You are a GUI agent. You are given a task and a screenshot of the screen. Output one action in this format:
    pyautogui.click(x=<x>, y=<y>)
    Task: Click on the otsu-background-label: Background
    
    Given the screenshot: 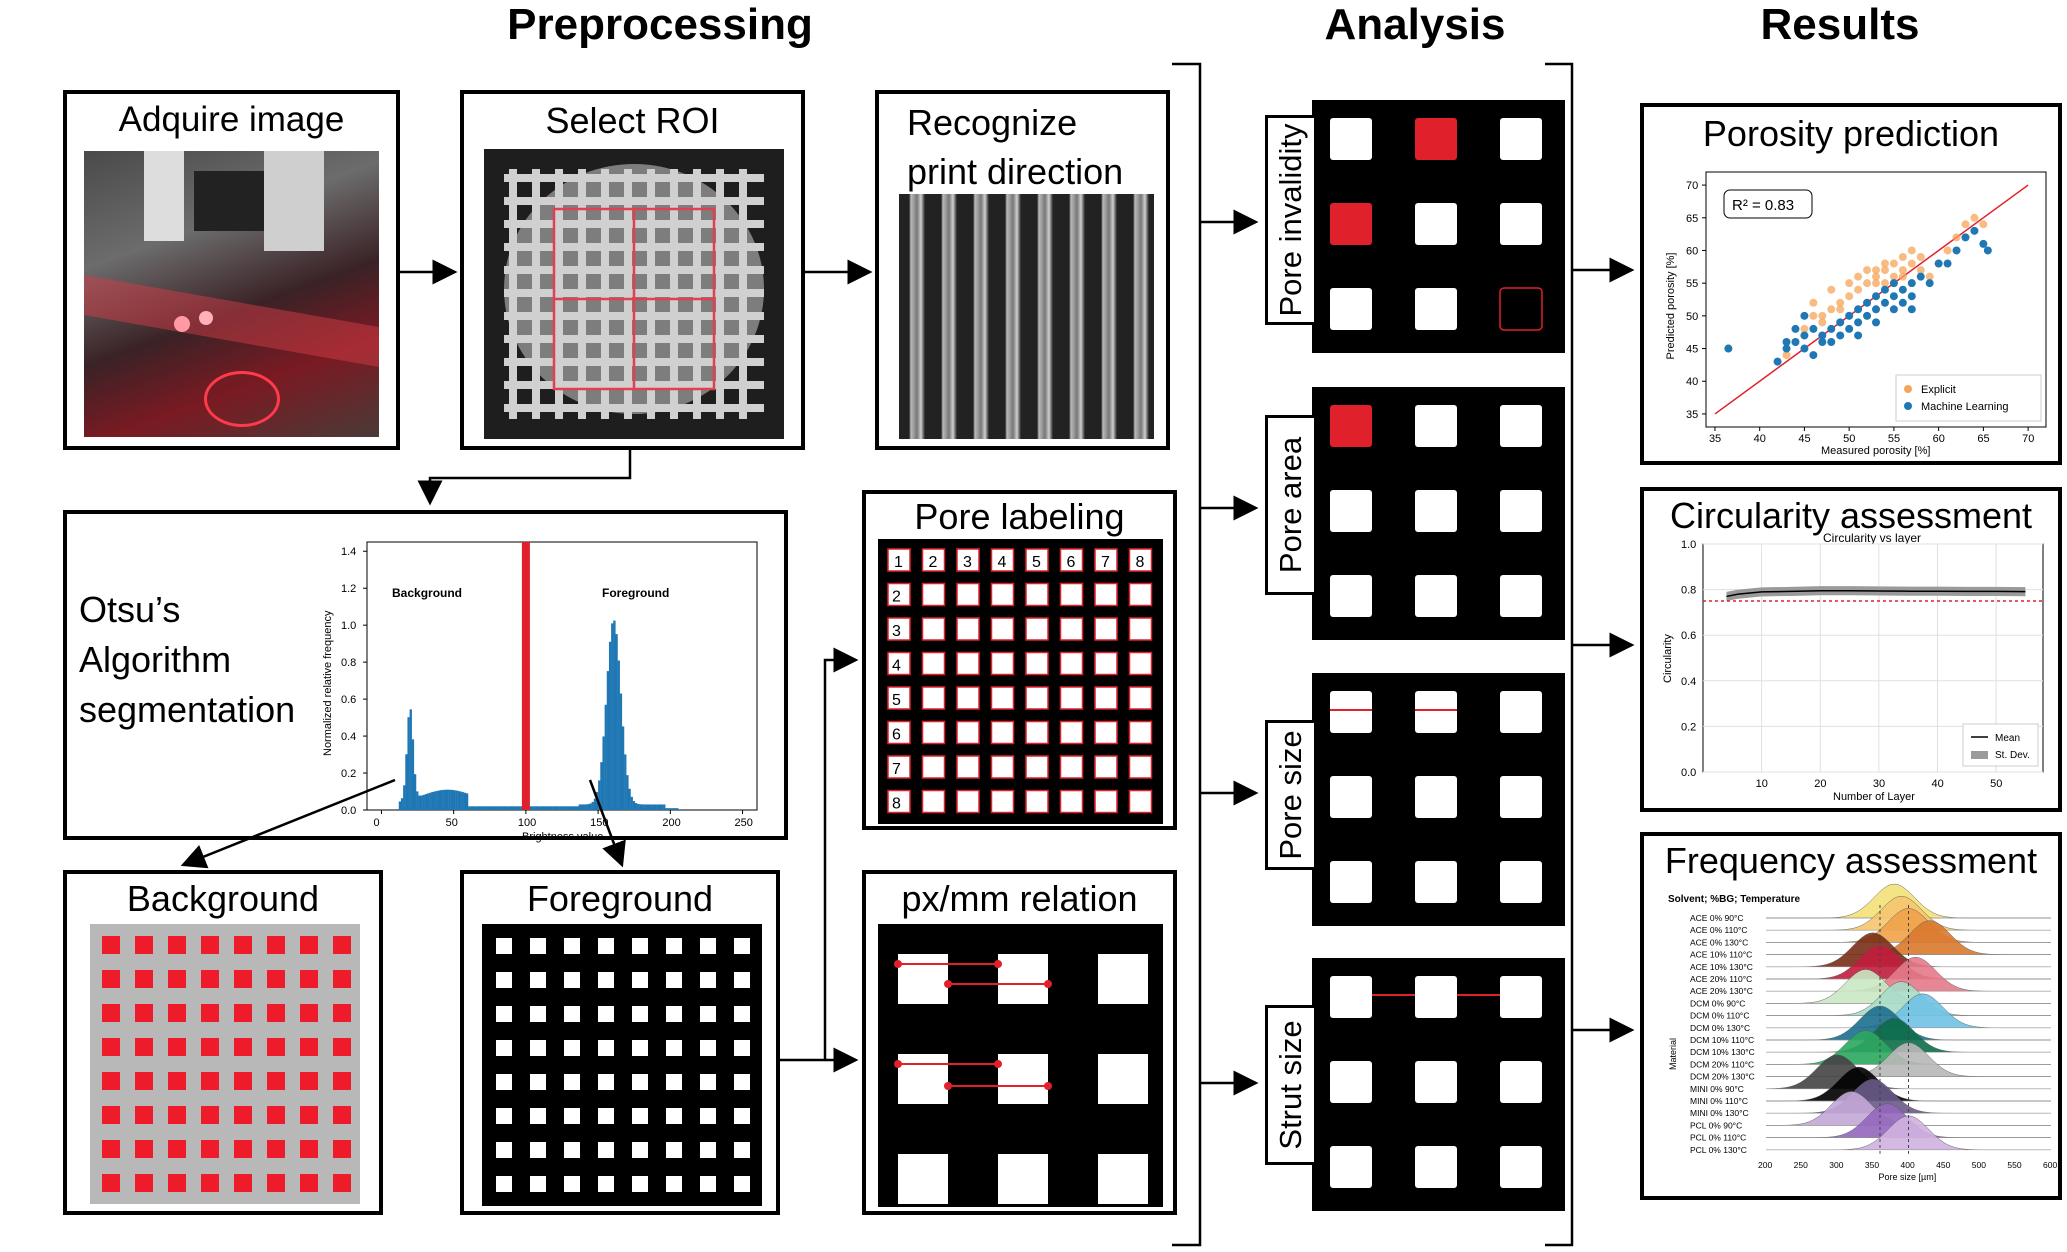 What is the action you would take?
    pyautogui.click(x=427, y=593)
    